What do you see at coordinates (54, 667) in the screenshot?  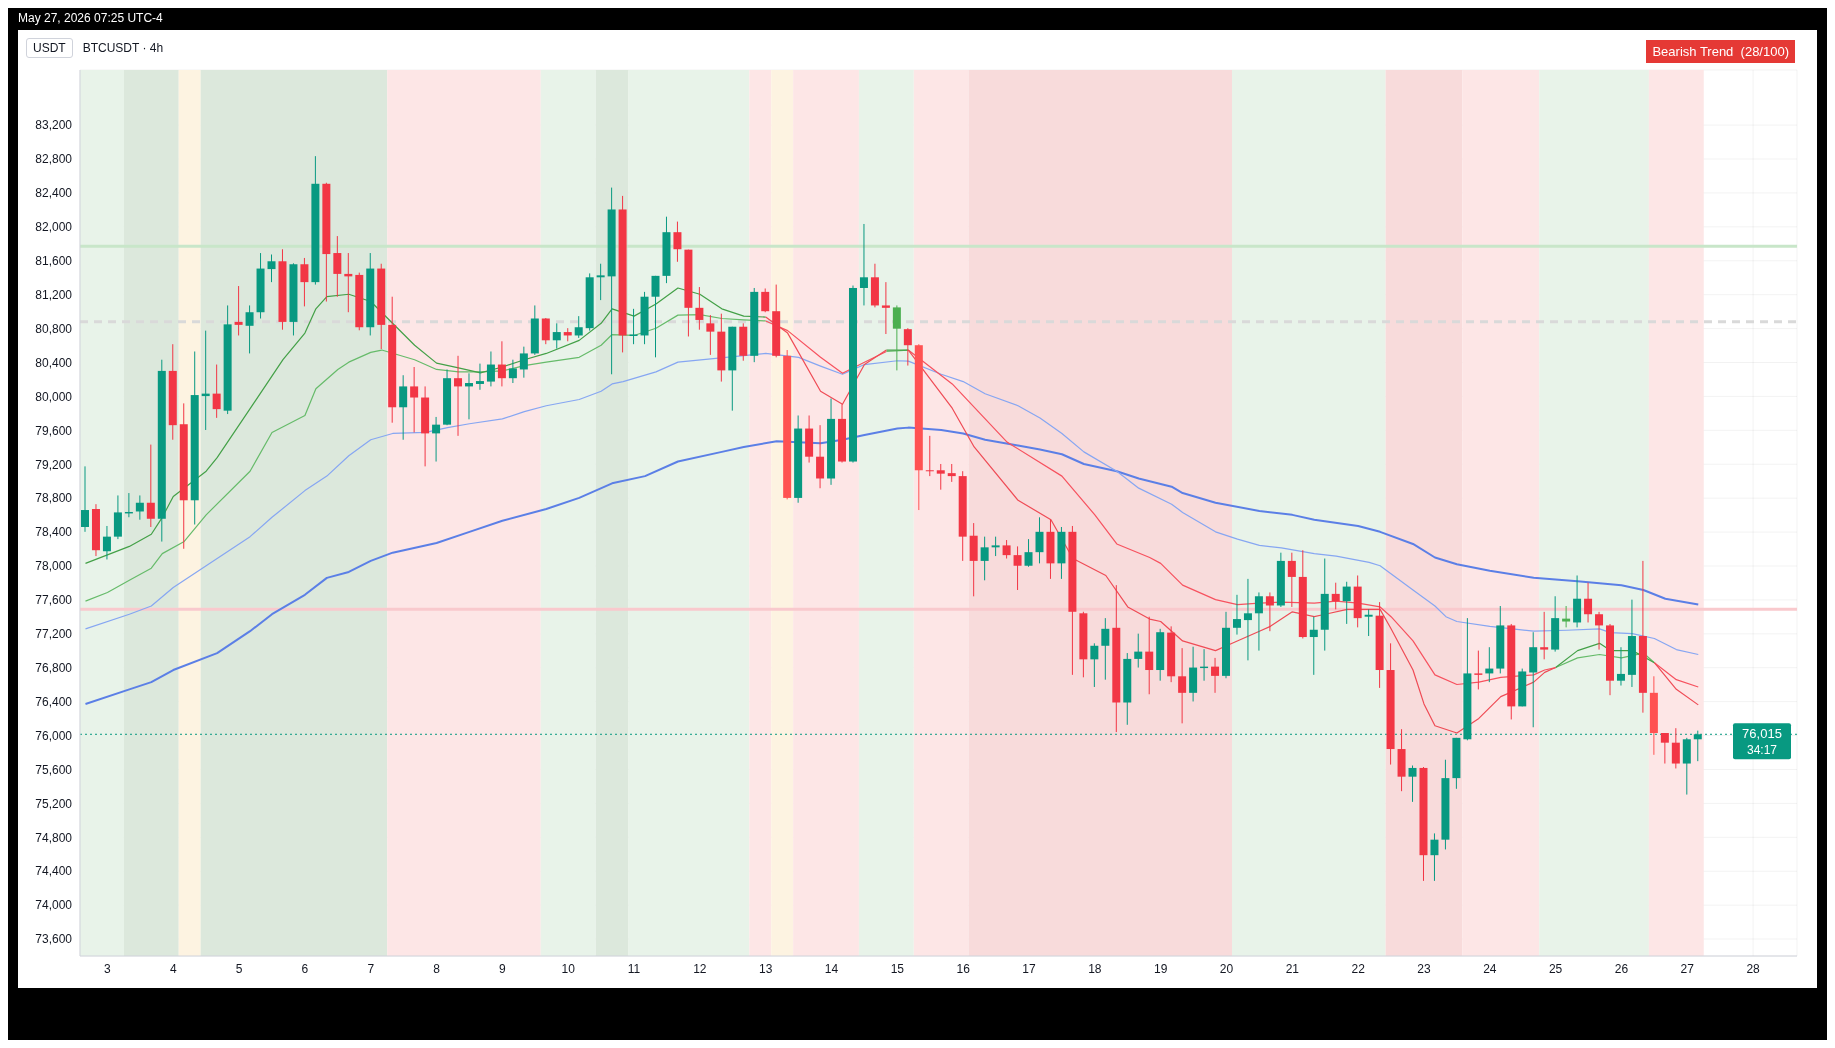 I see `y-tick-label: 76,800` at bounding box center [54, 667].